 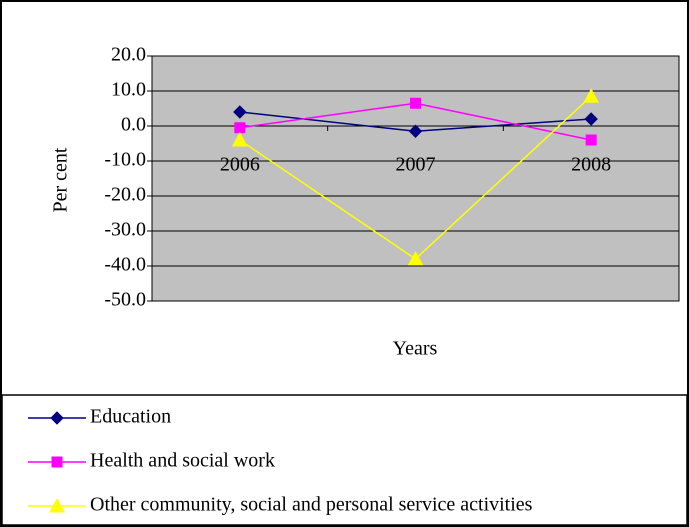 I want to click on y-tick-label: 0.0, so click(x=133, y=125).